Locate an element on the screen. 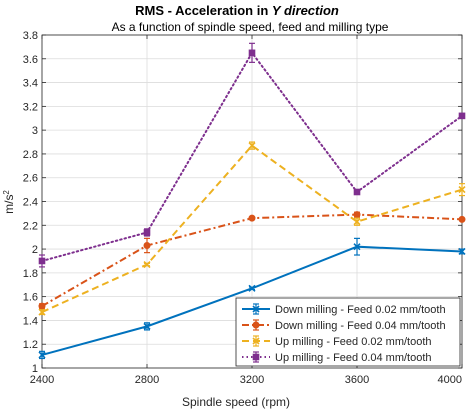 This screenshot has height=415, width=474. legend-item: Up milling - Feed 0.02 mm/tooth is located at coordinates (337, 341).